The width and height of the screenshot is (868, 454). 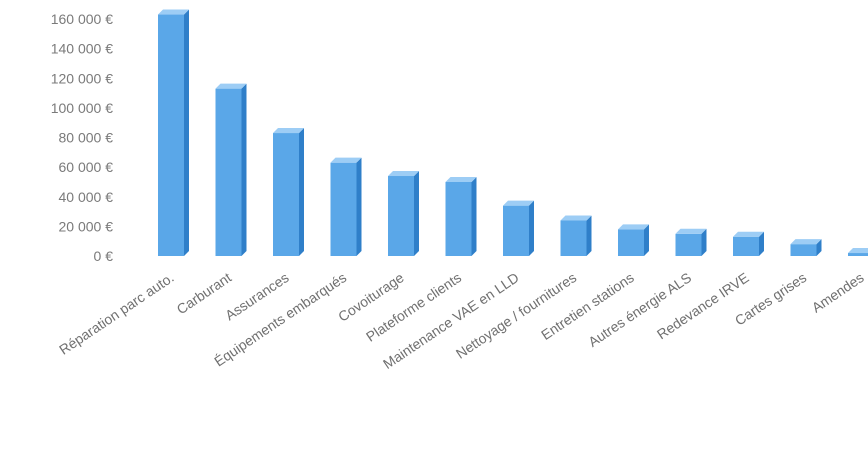 I want to click on x-category-label: Réparation parc auto., so click(x=116, y=313).